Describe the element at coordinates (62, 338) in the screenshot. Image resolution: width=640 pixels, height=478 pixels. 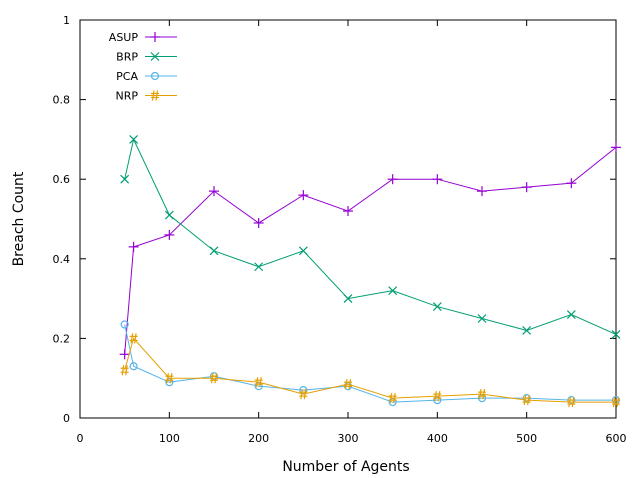
I see `y-tick-label: 0.2` at that location.